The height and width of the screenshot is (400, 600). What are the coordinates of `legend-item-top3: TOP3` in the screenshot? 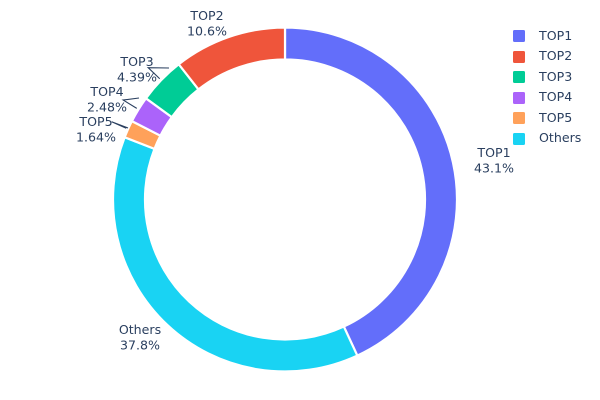 It's located at (556, 77).